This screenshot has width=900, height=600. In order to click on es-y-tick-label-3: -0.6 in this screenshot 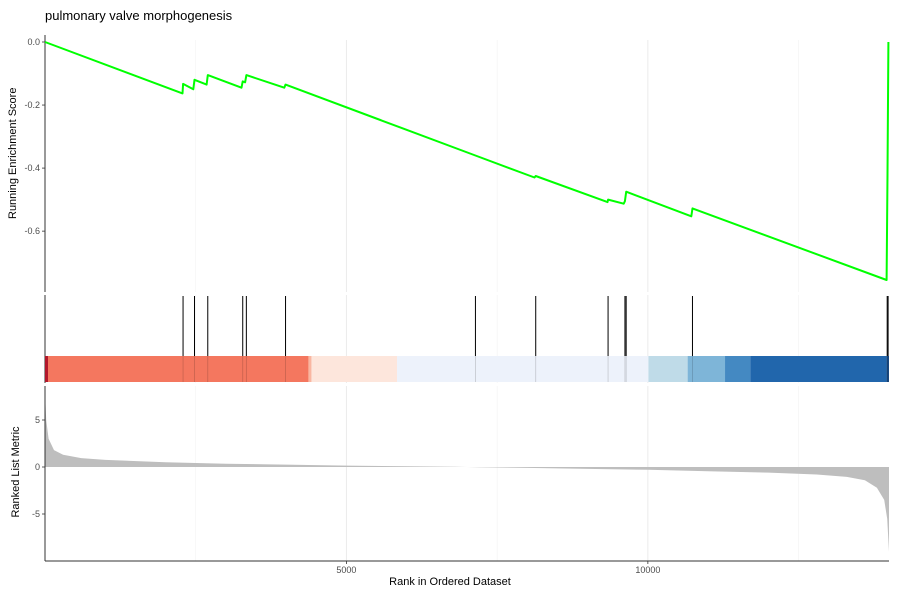, I will do `click(32, 231)`.